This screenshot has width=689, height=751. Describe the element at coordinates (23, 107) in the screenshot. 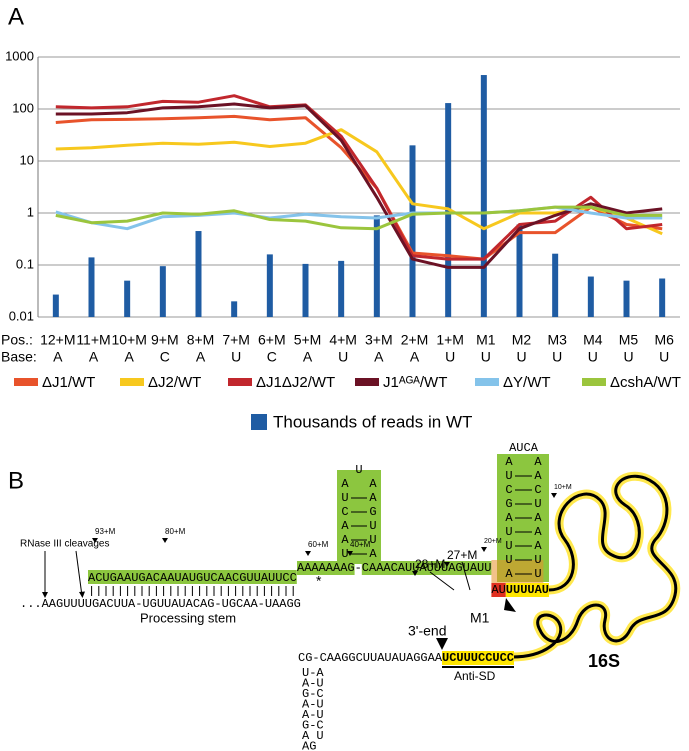

I see `y-tick-label: 100` at that location.